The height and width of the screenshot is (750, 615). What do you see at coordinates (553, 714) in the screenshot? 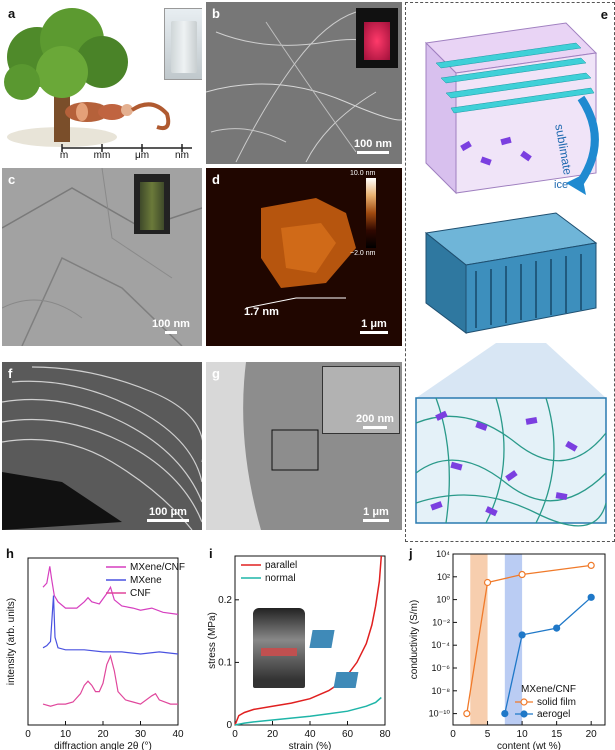
I see `legend-label-j-aerogel: aerogel` at bounding box center [553, 714].